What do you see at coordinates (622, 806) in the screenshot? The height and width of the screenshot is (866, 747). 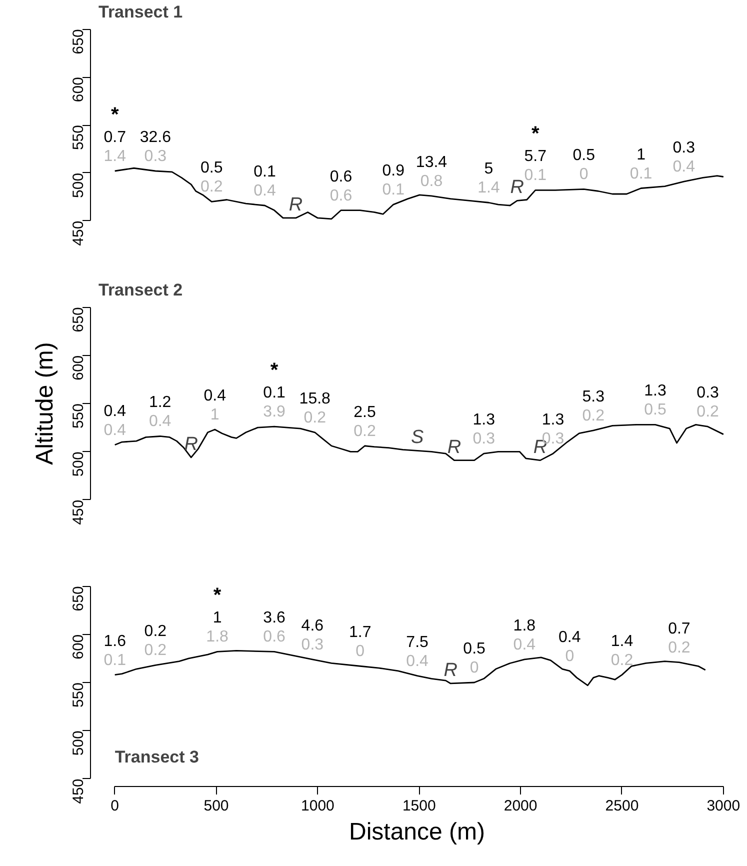 I see `x-tick-label: 2500` at bounding box center [622, 806].